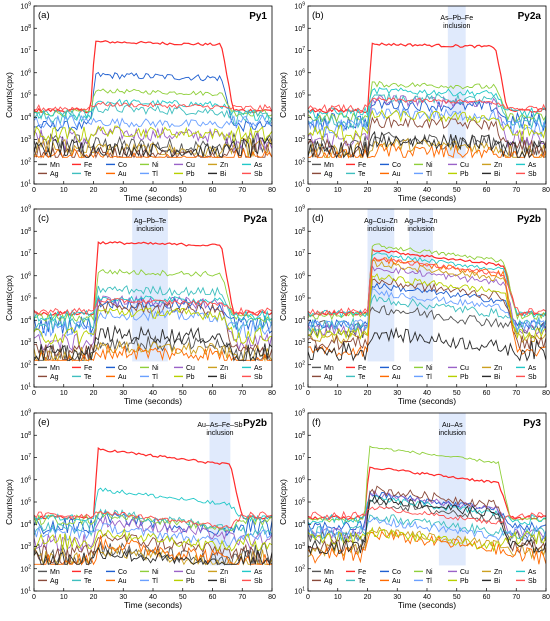 Image resolution: width=550 pixels, height=621 pixels. I want to click on inclusion-annotation: Au–As inclusion, so click(452, 429).